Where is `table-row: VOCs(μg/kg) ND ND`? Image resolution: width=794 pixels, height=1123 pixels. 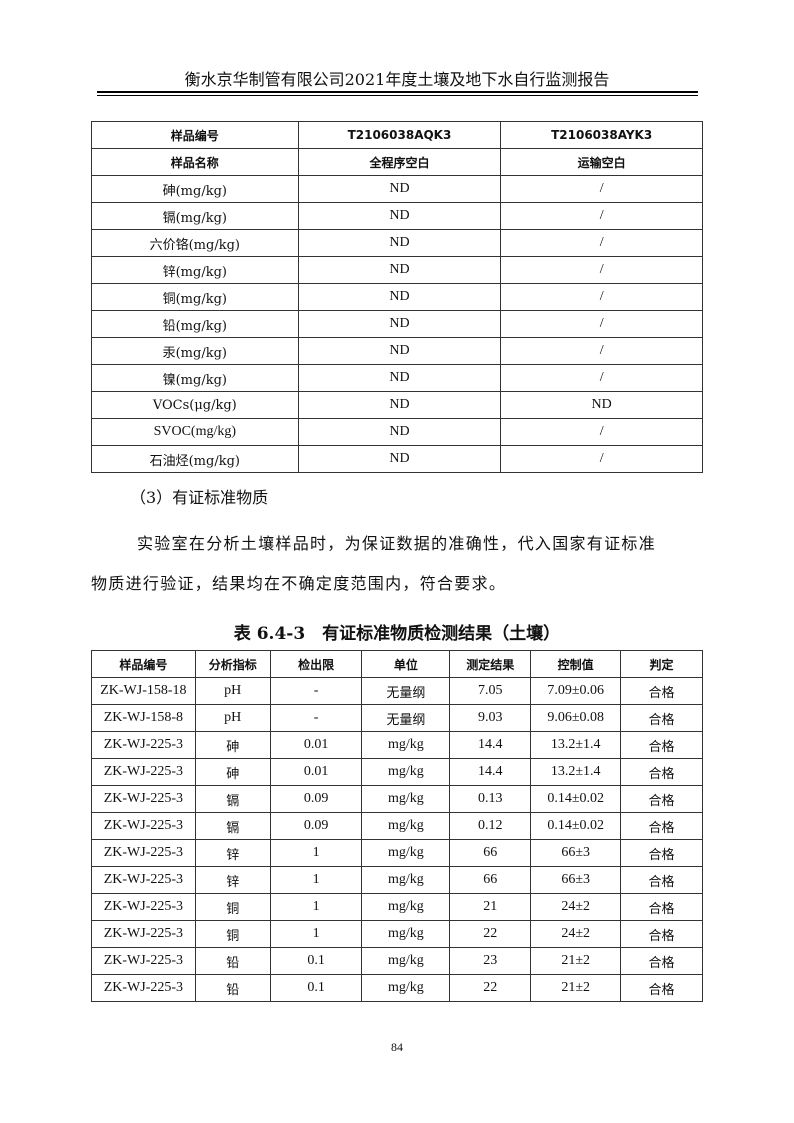
table-row: VOCs(μg/kg) ND ND is located at coordinates (397, 405).